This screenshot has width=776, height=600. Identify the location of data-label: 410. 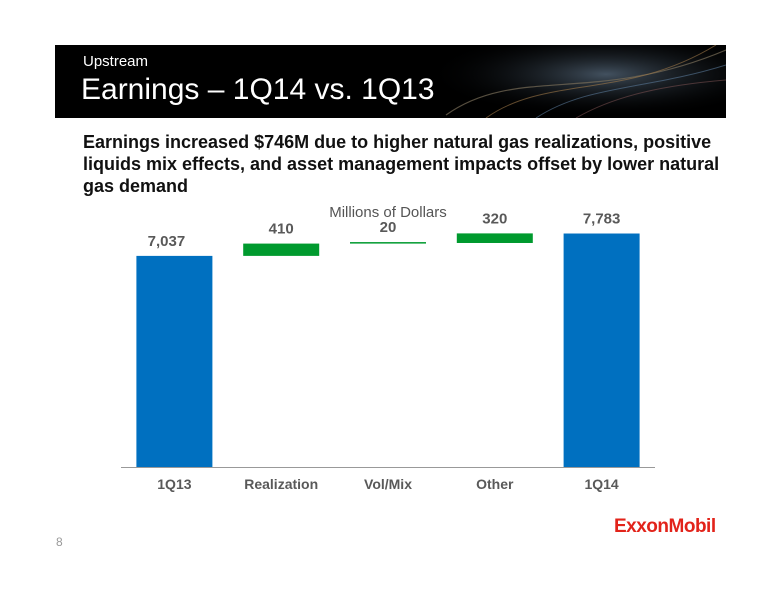
(281, 229).